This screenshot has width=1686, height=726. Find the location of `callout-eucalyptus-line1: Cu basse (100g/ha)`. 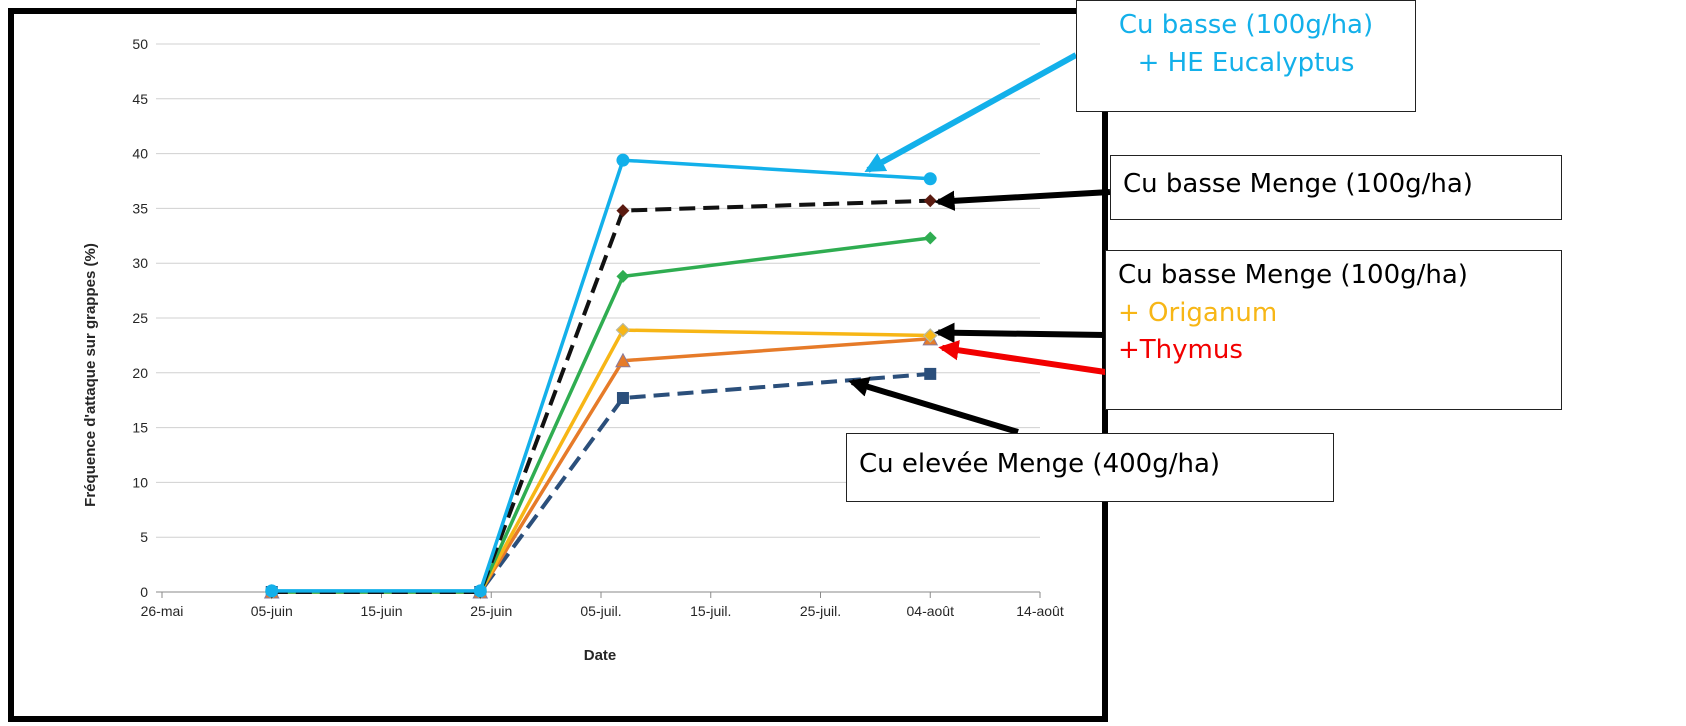

callout-eucalyptus-line1: Cu basse (100g/ha) is located at coordinates (1246, 25).